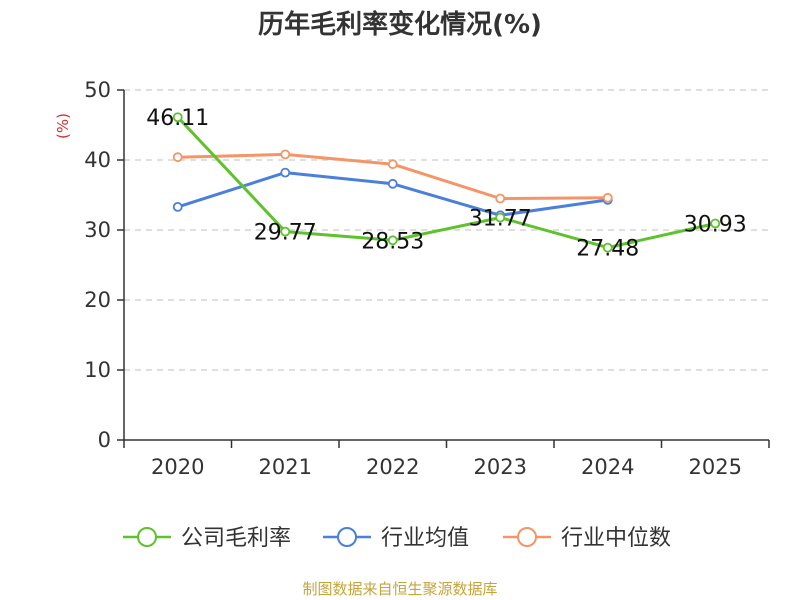 The image size is (800, 600). I want to click on y-axis-unit: (%), so click(63, 126).